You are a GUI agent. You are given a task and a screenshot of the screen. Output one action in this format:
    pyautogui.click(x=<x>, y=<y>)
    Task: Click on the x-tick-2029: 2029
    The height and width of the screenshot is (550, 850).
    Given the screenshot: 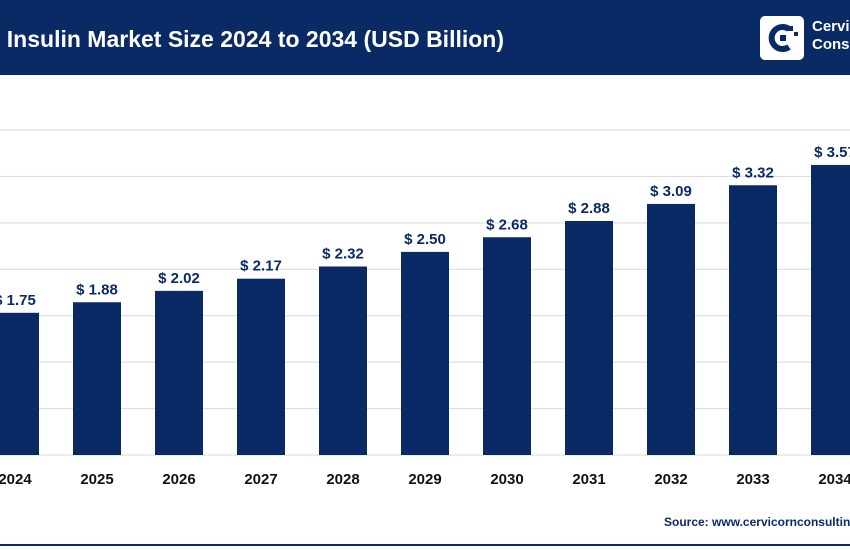 What is the action you would take?
    pyautogui.click(x=424, y=479)
    